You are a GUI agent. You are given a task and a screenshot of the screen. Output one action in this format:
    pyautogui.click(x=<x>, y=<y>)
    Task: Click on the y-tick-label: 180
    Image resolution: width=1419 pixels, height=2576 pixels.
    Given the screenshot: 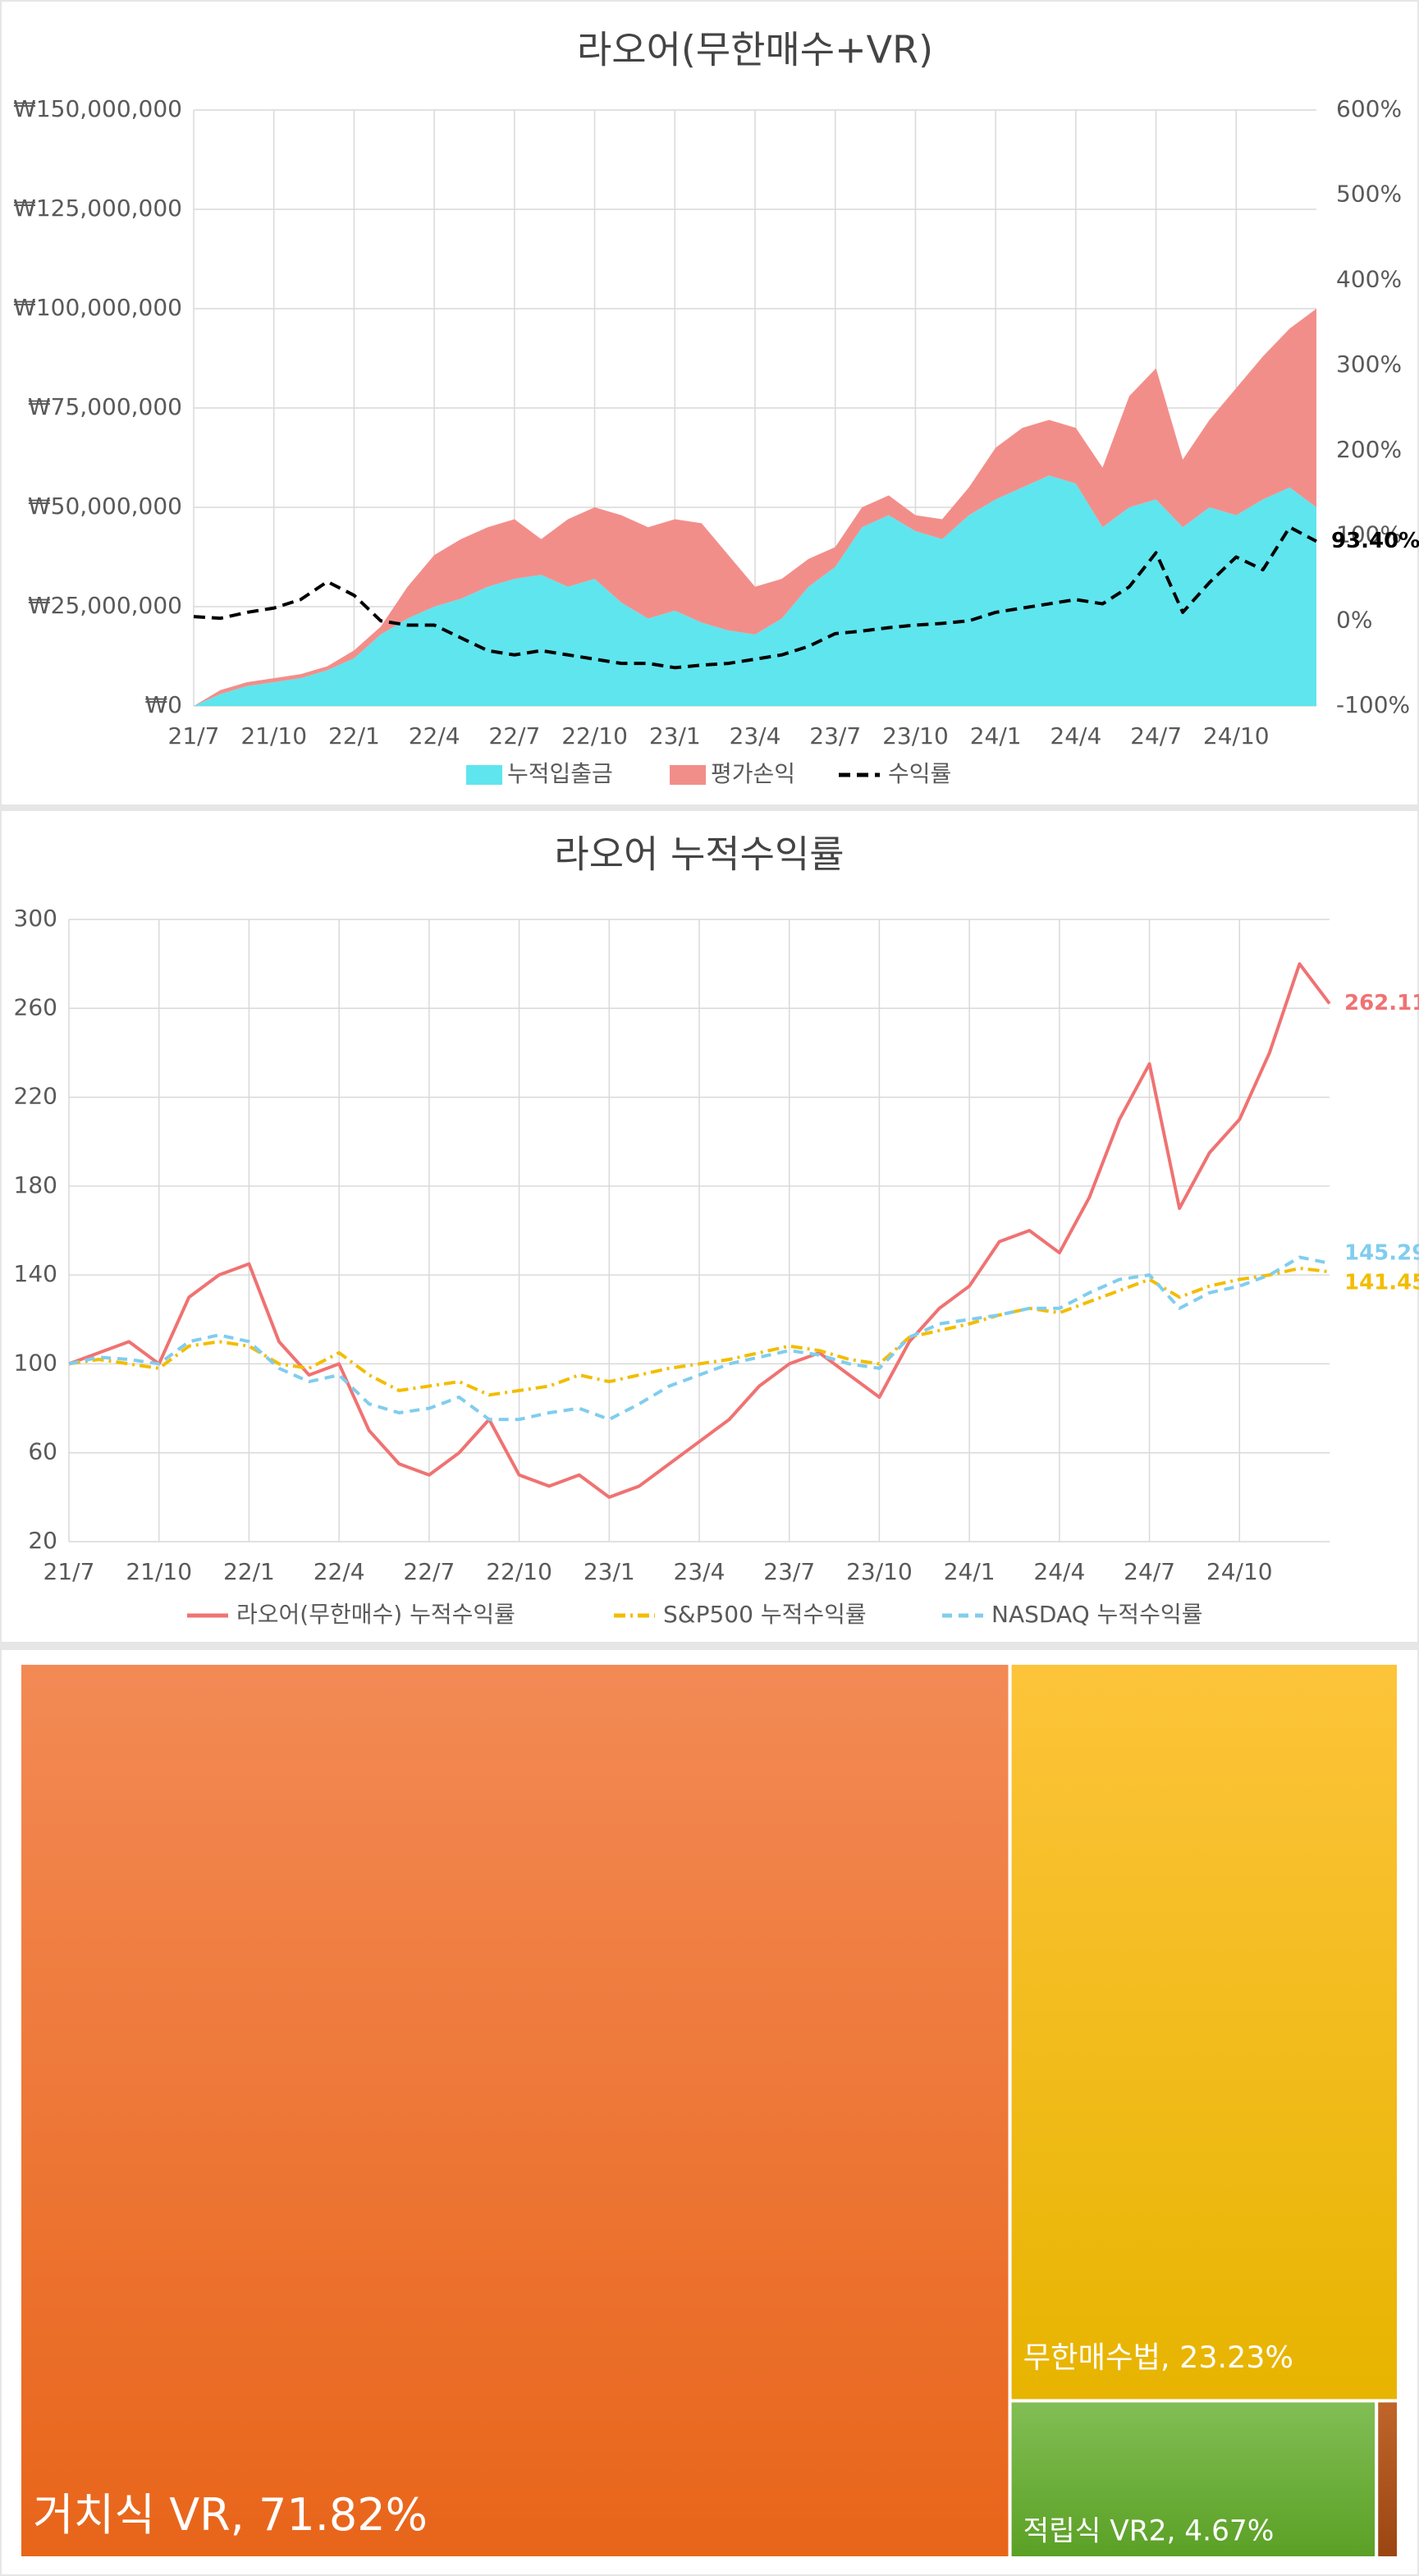 What is the action you would take?
    pyautogui.click(x=36, y=1185)
    